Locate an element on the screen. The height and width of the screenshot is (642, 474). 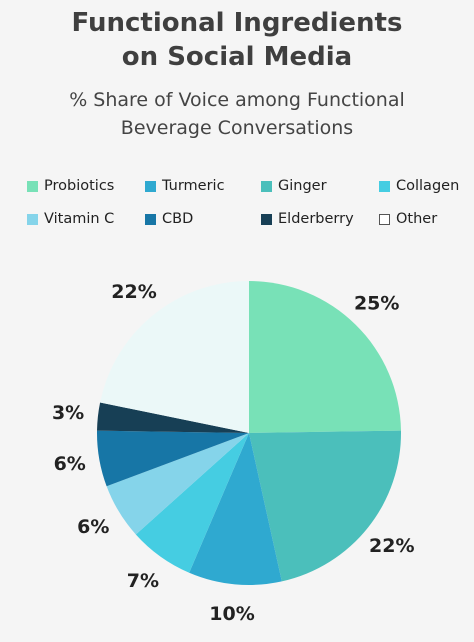
legend-swatch-turmeric is located at coordinates (150, 186).